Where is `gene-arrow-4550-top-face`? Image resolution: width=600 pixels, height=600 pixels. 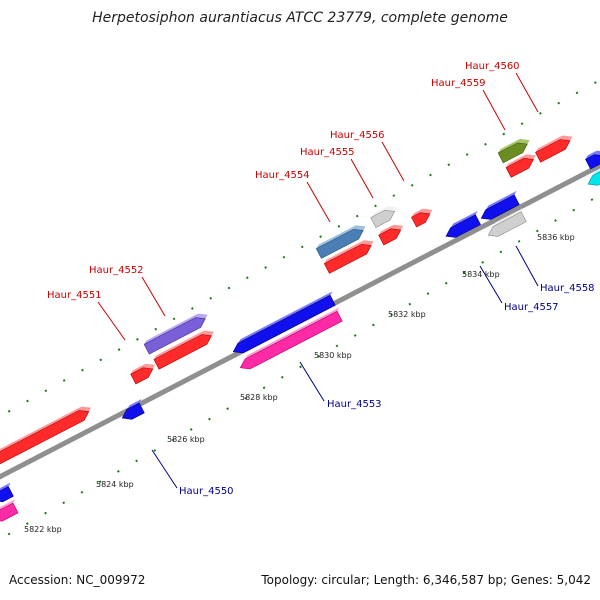 gene-arrow-4550-top-face is located at coordinates (132, 409).